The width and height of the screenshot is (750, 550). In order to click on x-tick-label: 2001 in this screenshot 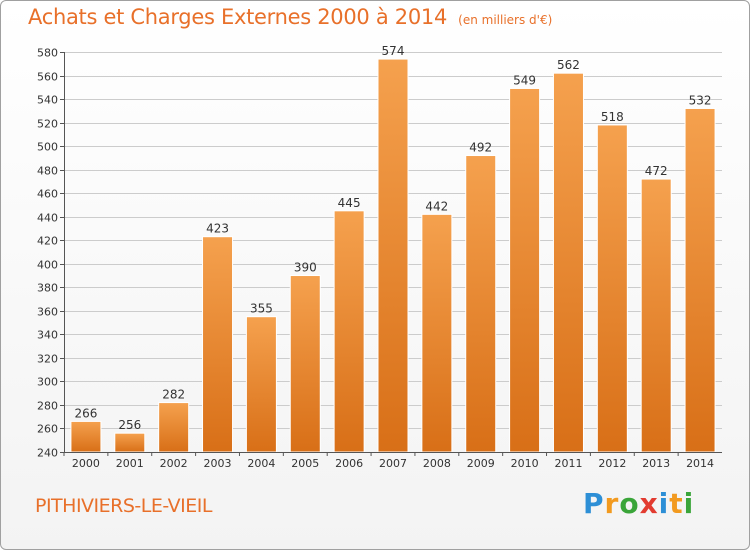, I will do `click(130, 463)`.